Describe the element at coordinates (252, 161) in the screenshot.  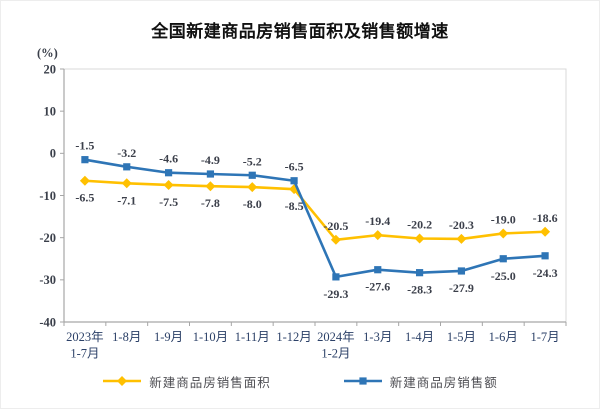
I see `svg-text: -5.2` at that location.